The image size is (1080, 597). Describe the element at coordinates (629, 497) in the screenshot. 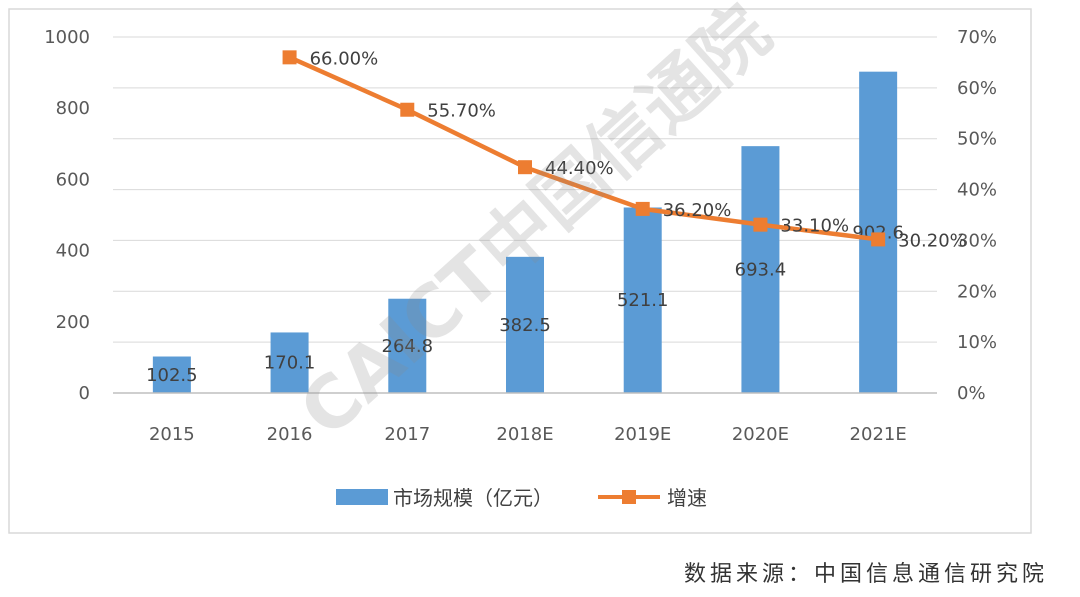

I see `legend-line-marker` at that location.